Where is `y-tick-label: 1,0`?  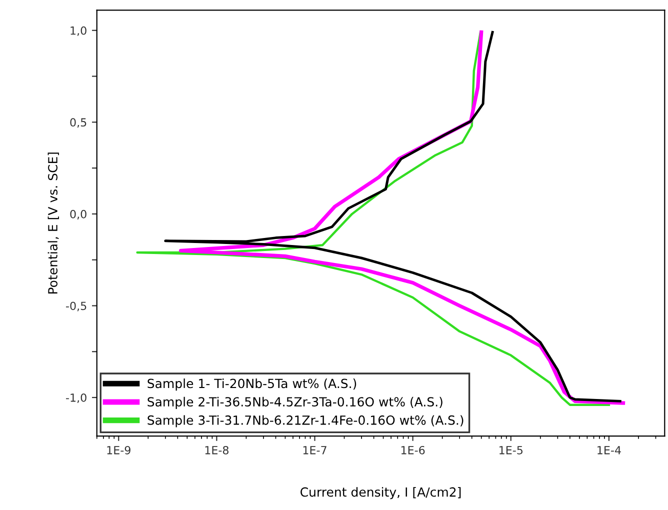 y-tick-label: 1,0 is located at coordinates (78, 31).